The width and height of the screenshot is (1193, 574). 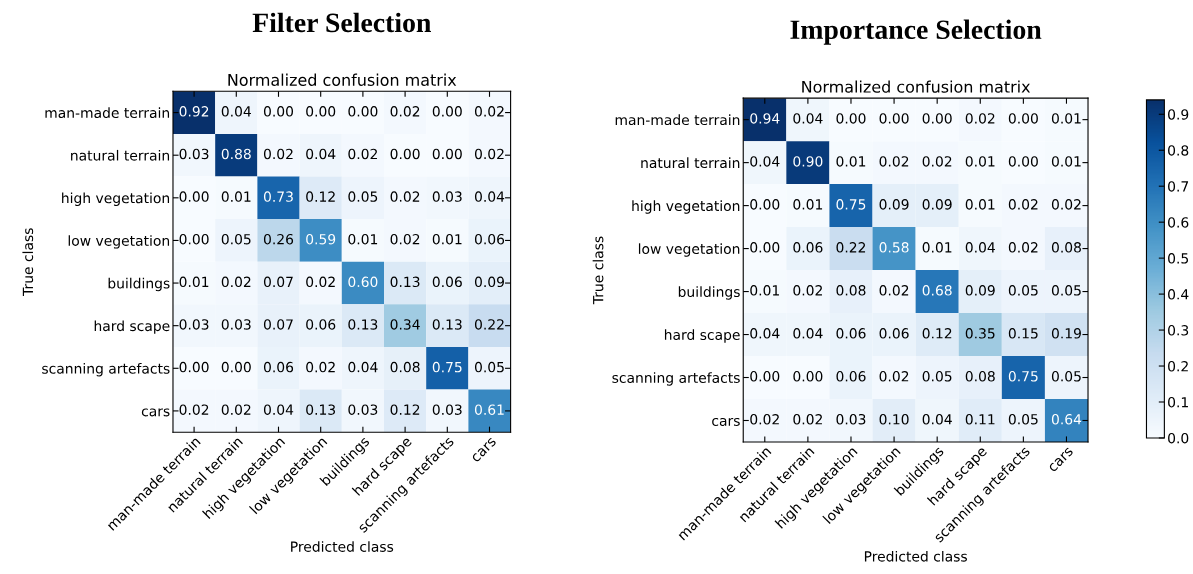 I want to click on data-label: 0.94, so click(x=765, y=118).